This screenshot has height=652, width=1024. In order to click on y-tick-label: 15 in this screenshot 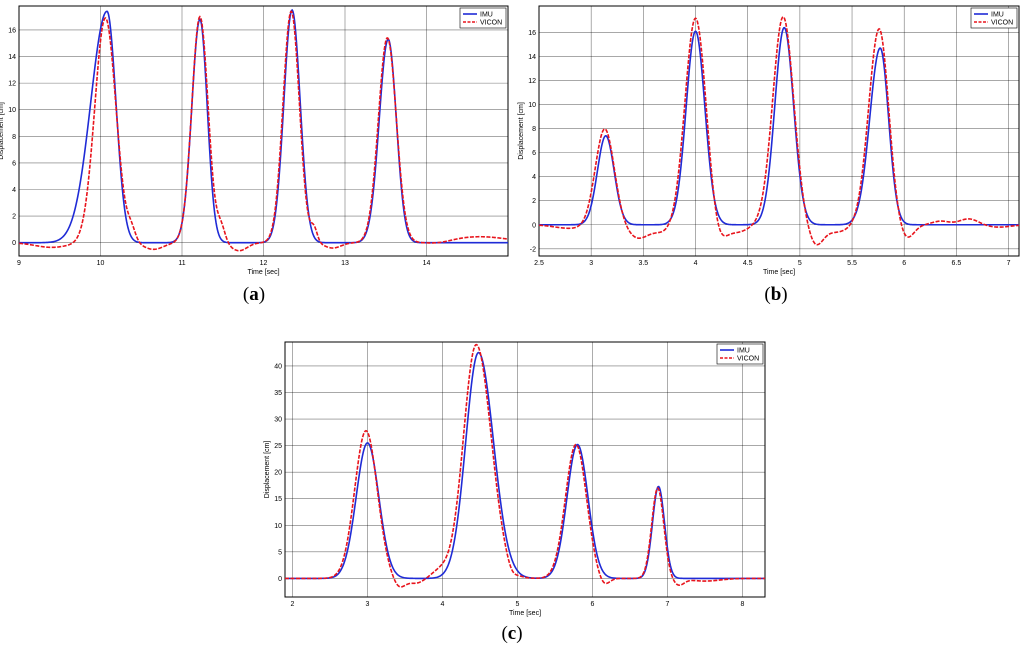, I will do `click(278, 499)`.